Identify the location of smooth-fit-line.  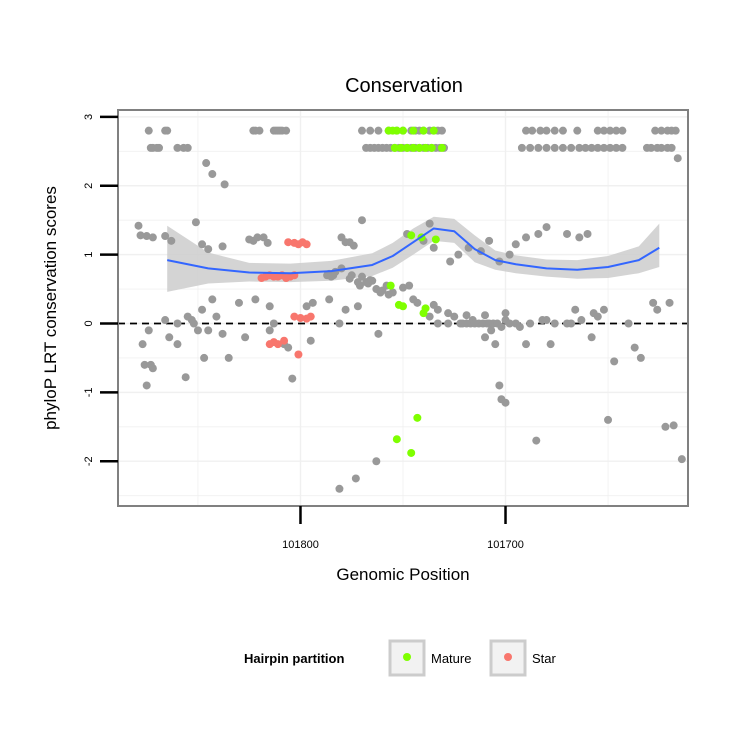
(413, 251).